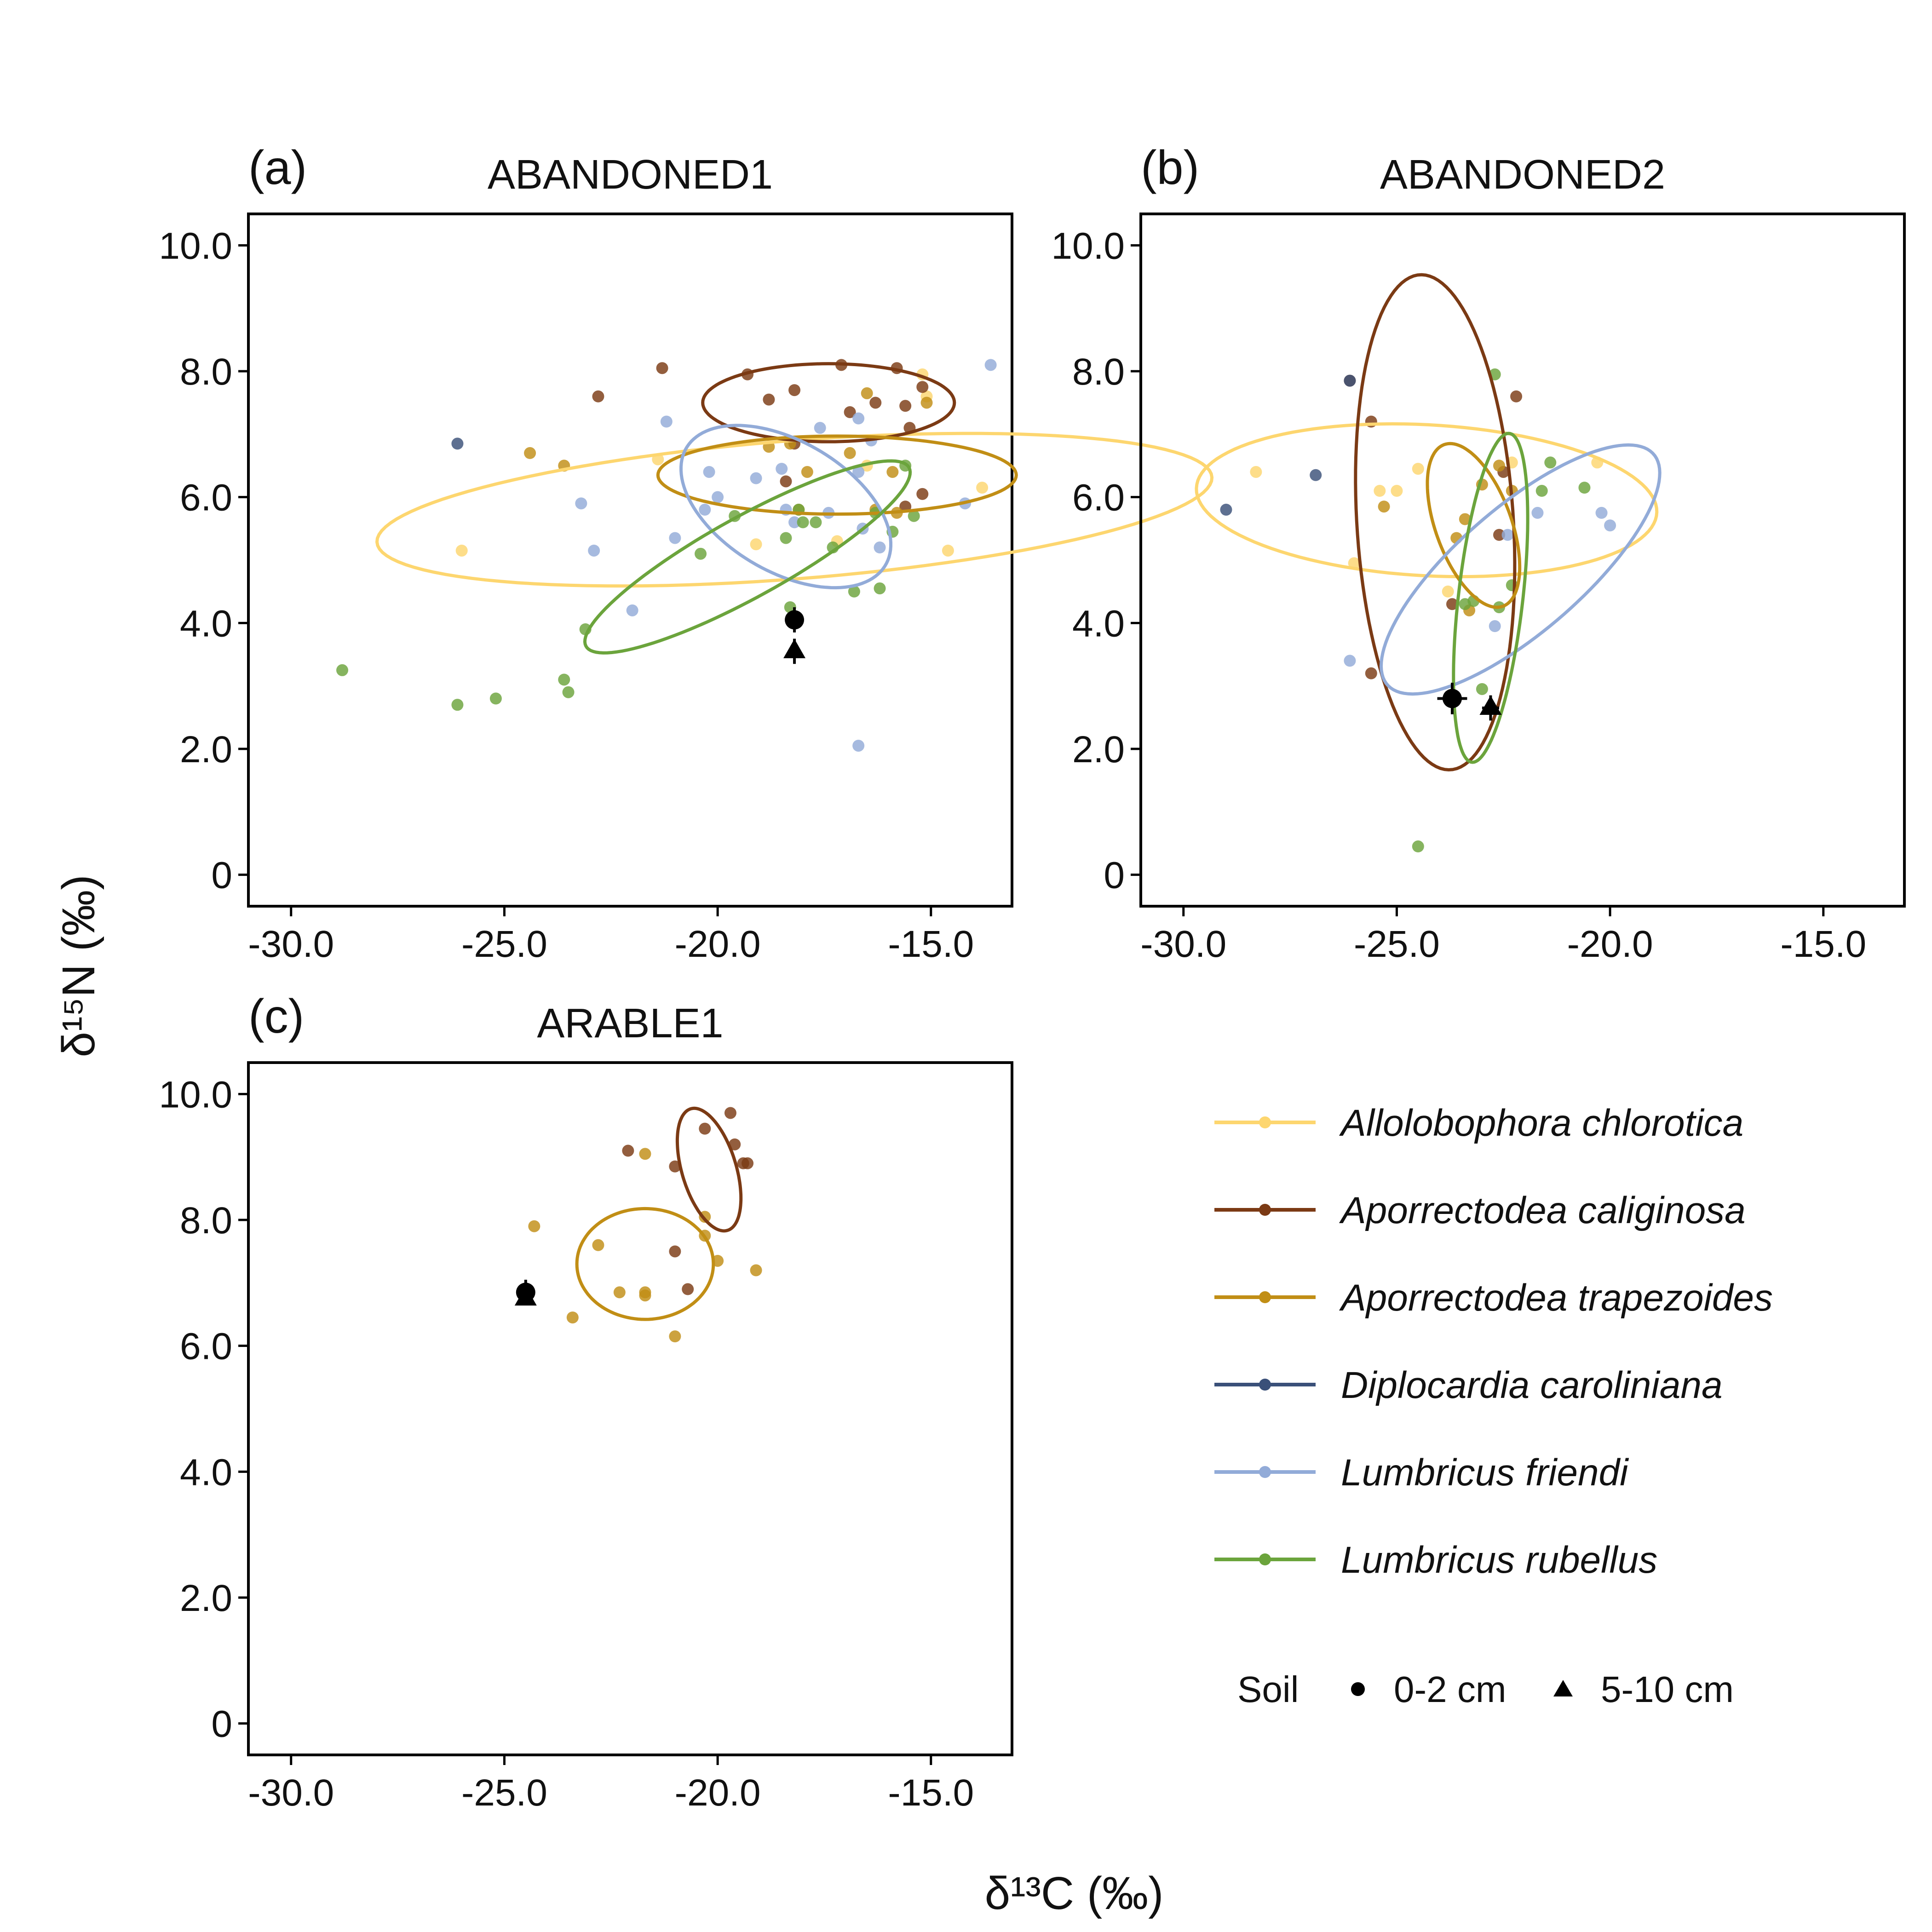 This screenshot has height=1932, width=1932. What do you see at coordinates (630, 1408) in the screenshot?
I see `plot-frame` at bounding box center [630, 1408].